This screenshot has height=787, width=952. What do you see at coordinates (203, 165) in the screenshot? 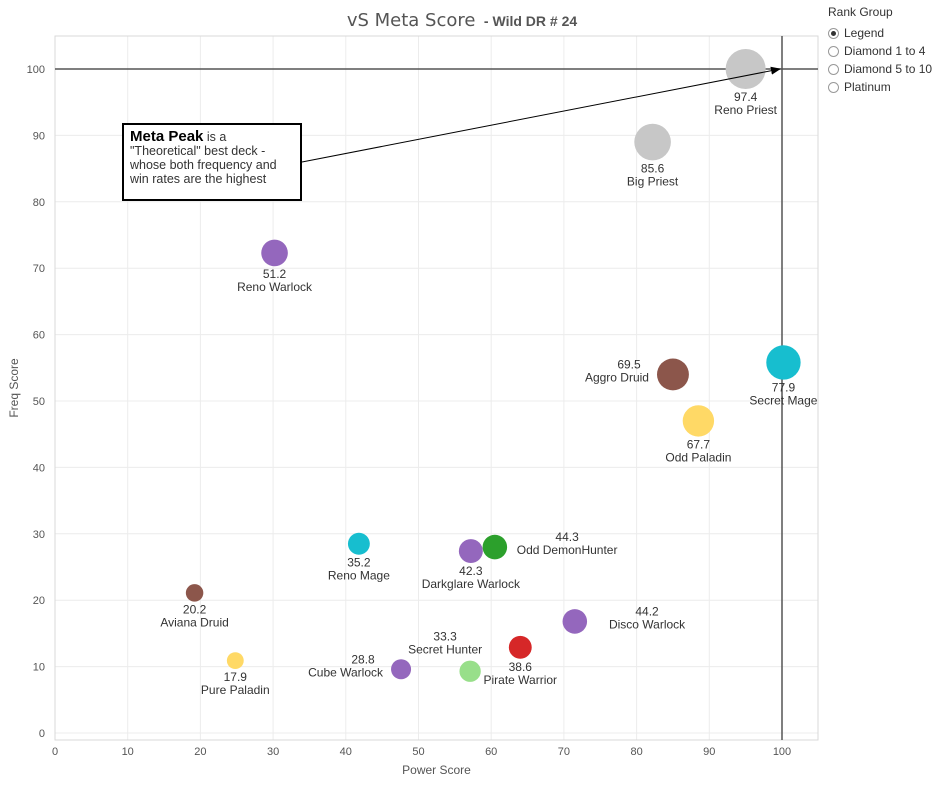
I see `callout-line-3: whose both frequency and` at bounding box center [203, 165].